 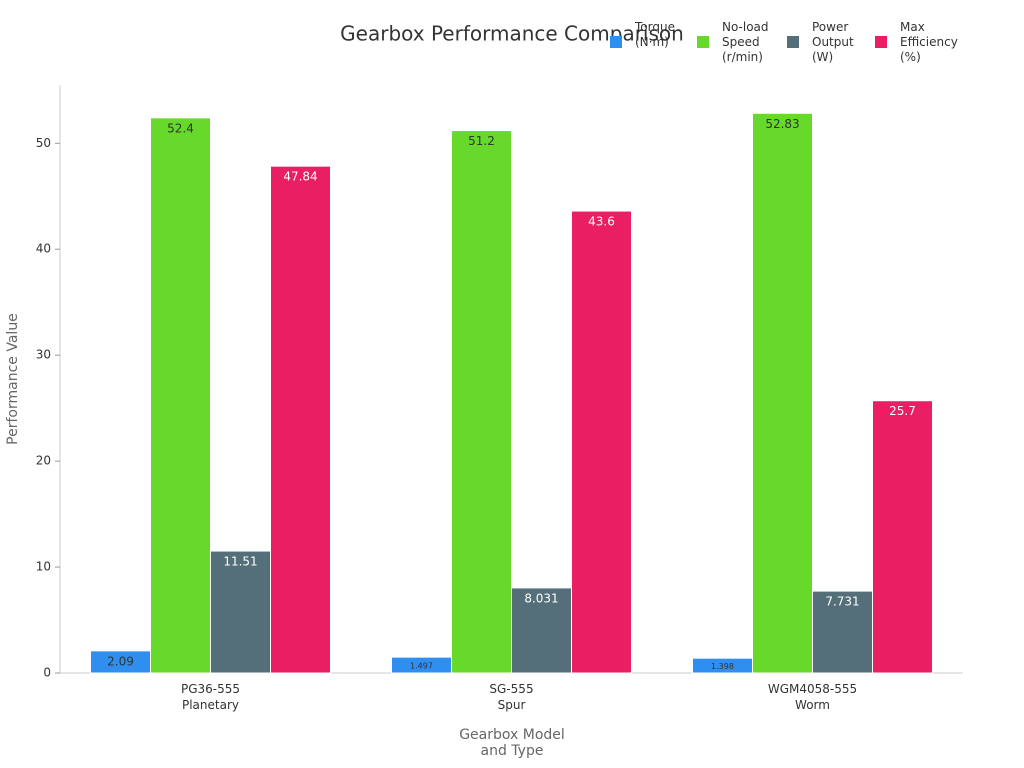 What do you see at coordinates (601, 222) in the screenshot?
I see `value-label: 43.6` at bounding box center [601, 222].